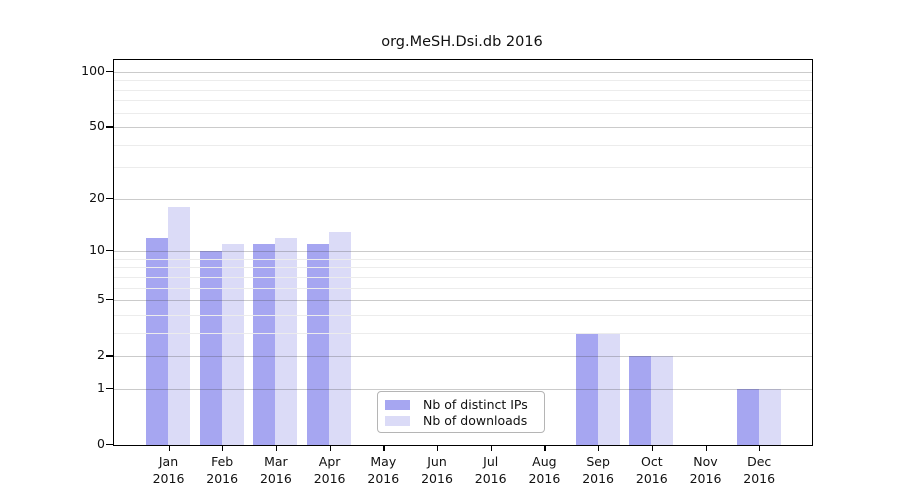 This screenshot has width=900, height=500. I want to click on legend-label-distinct-ips: Nb of distinct IPs, so click(475, 404).